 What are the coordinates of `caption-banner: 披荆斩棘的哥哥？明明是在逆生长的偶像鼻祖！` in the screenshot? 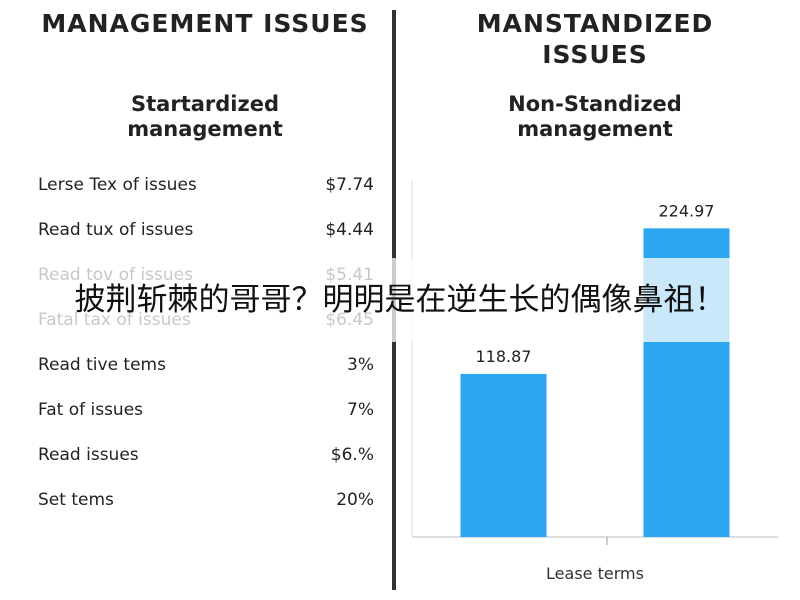 It's located at (400, 300).